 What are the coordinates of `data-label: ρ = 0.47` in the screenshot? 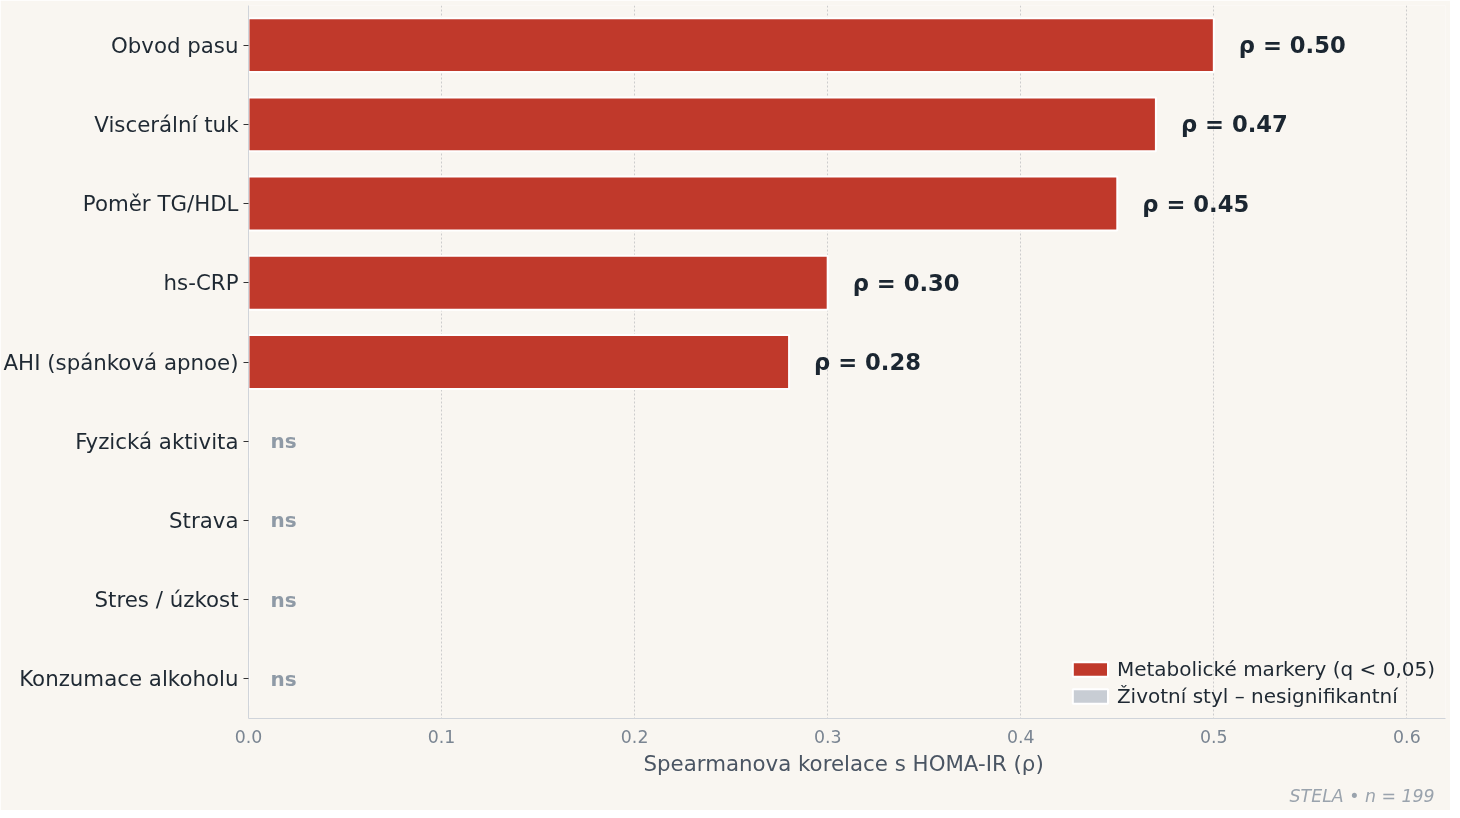 It's located at (1234, 124).